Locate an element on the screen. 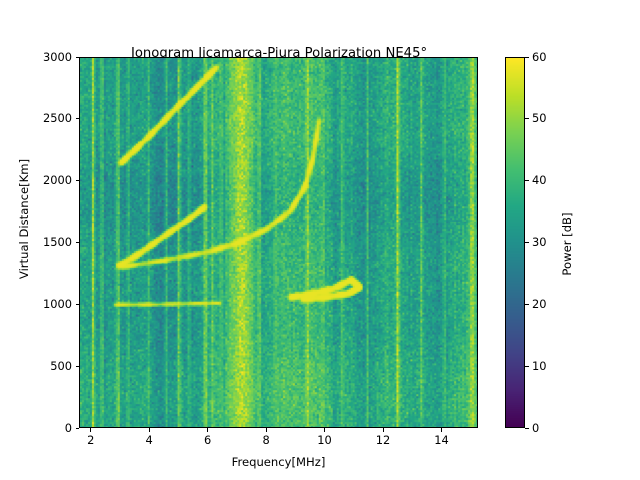  x-tick-label: 6 is located at coordinates (207, 440).